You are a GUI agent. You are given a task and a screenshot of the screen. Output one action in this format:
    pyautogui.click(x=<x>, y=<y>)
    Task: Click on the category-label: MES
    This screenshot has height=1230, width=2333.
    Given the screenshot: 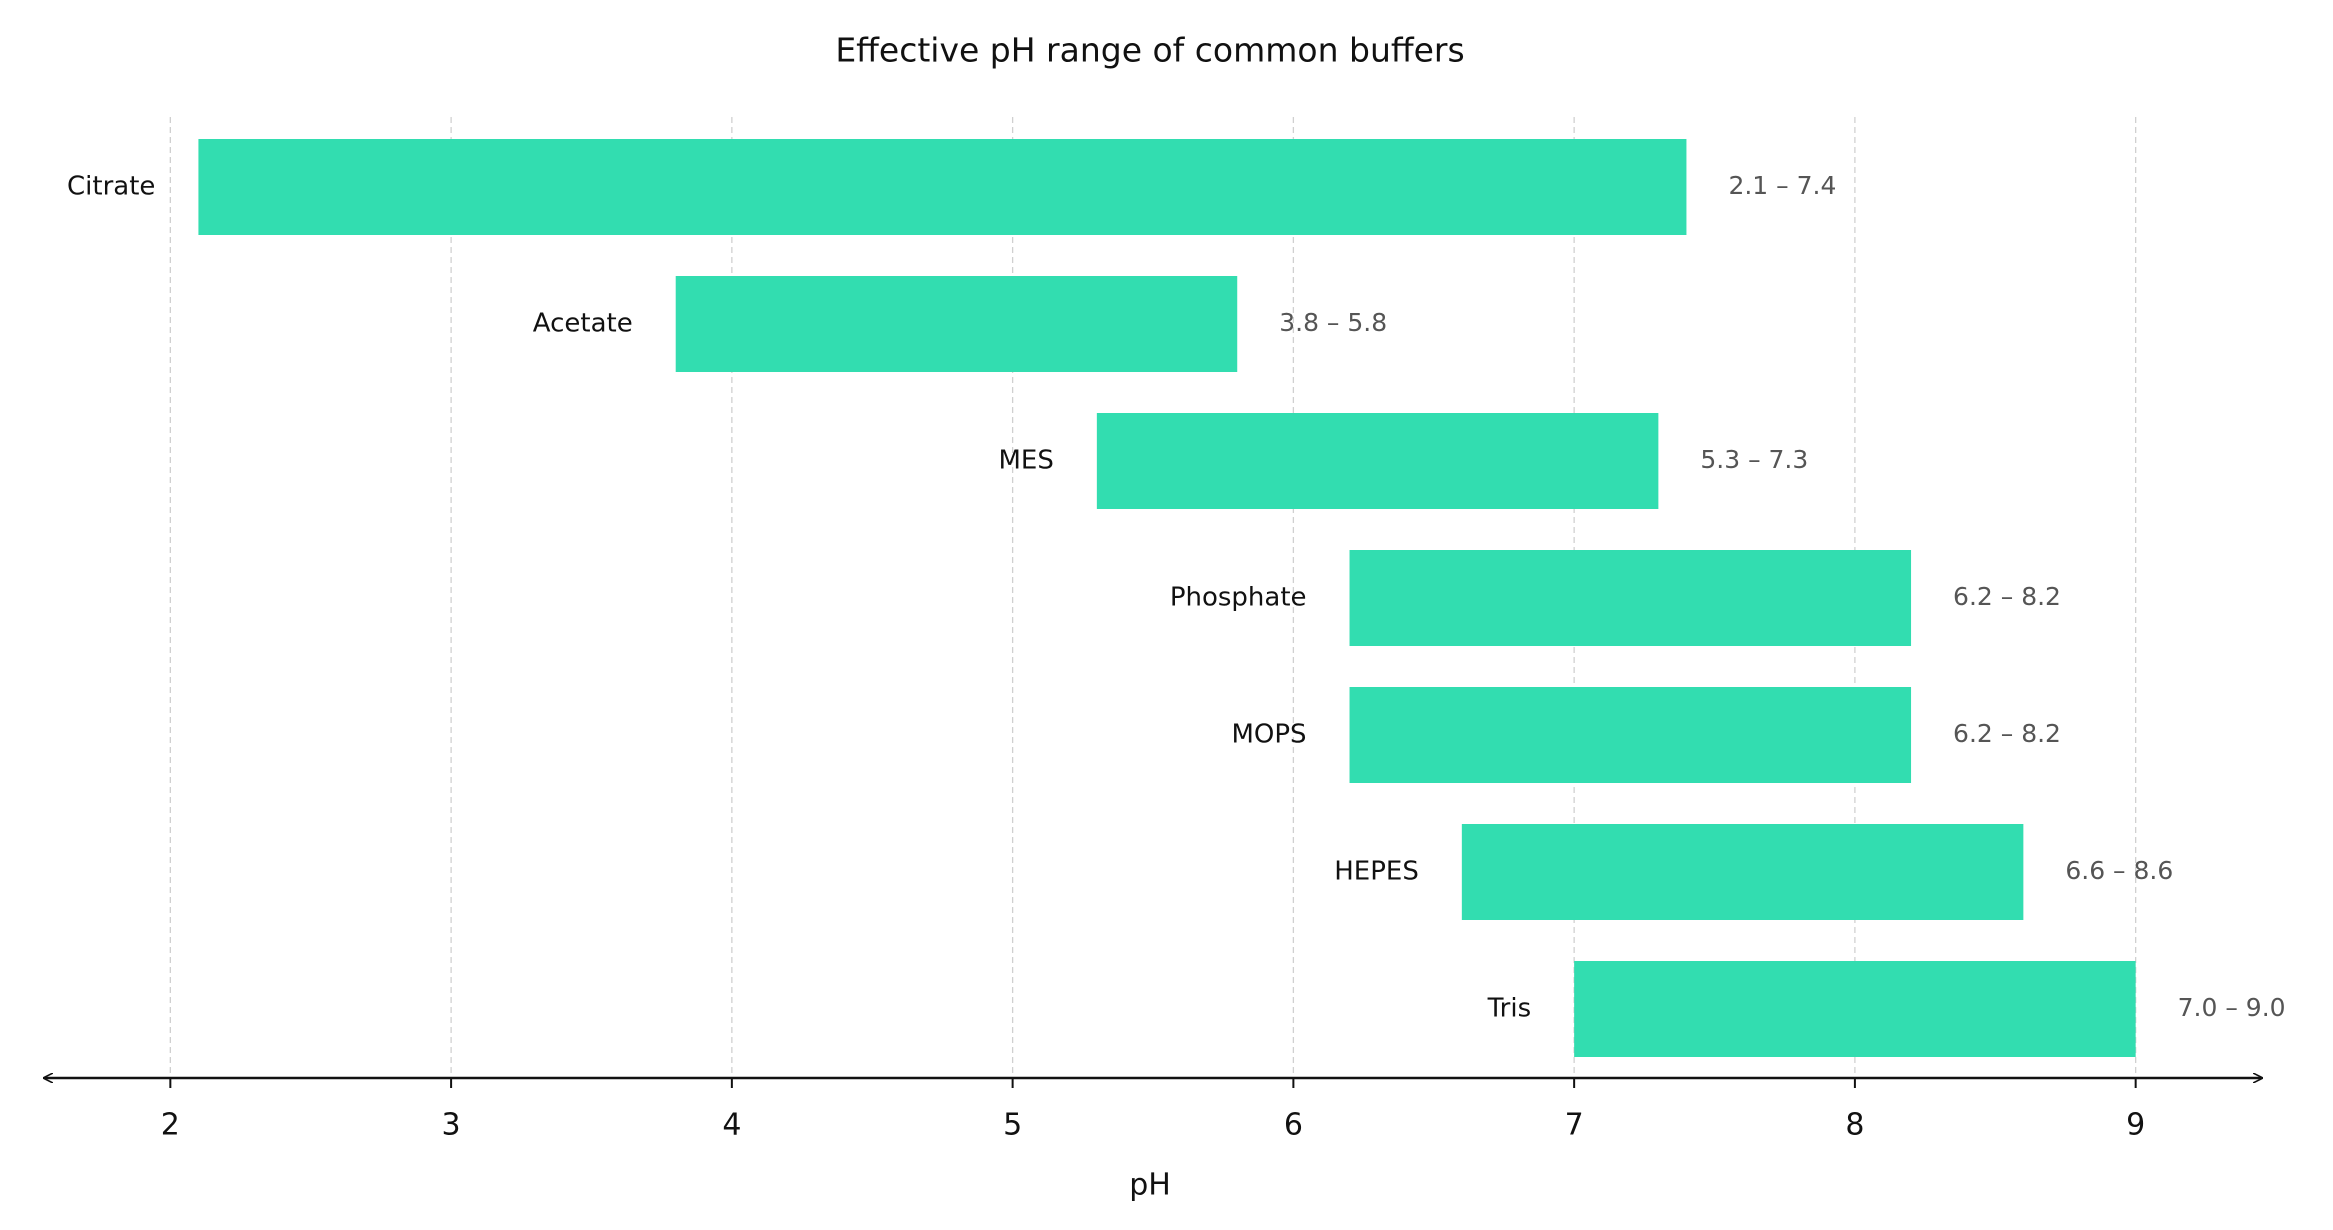 What is the action you would take?
    pyautogui.click(x=1025, y=461)
    